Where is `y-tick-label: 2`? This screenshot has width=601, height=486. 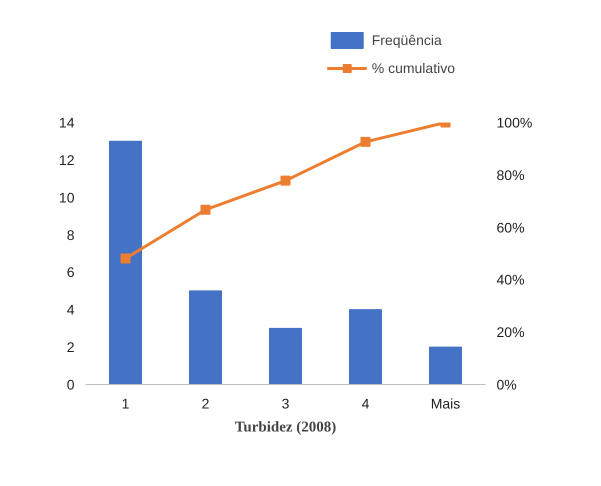 y-tick-label: 2 is located at coordinates (70, 347).